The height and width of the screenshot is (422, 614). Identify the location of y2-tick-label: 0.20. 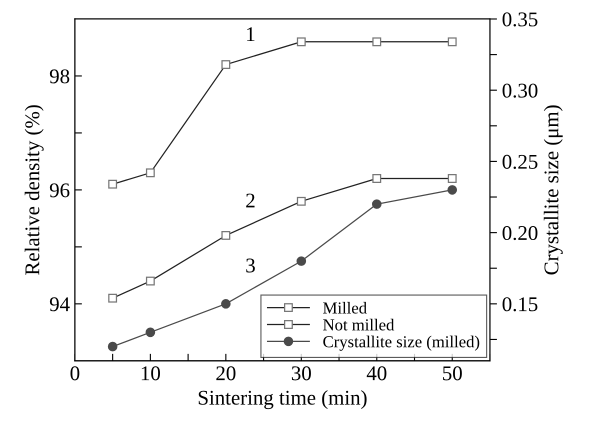
(520, 233).